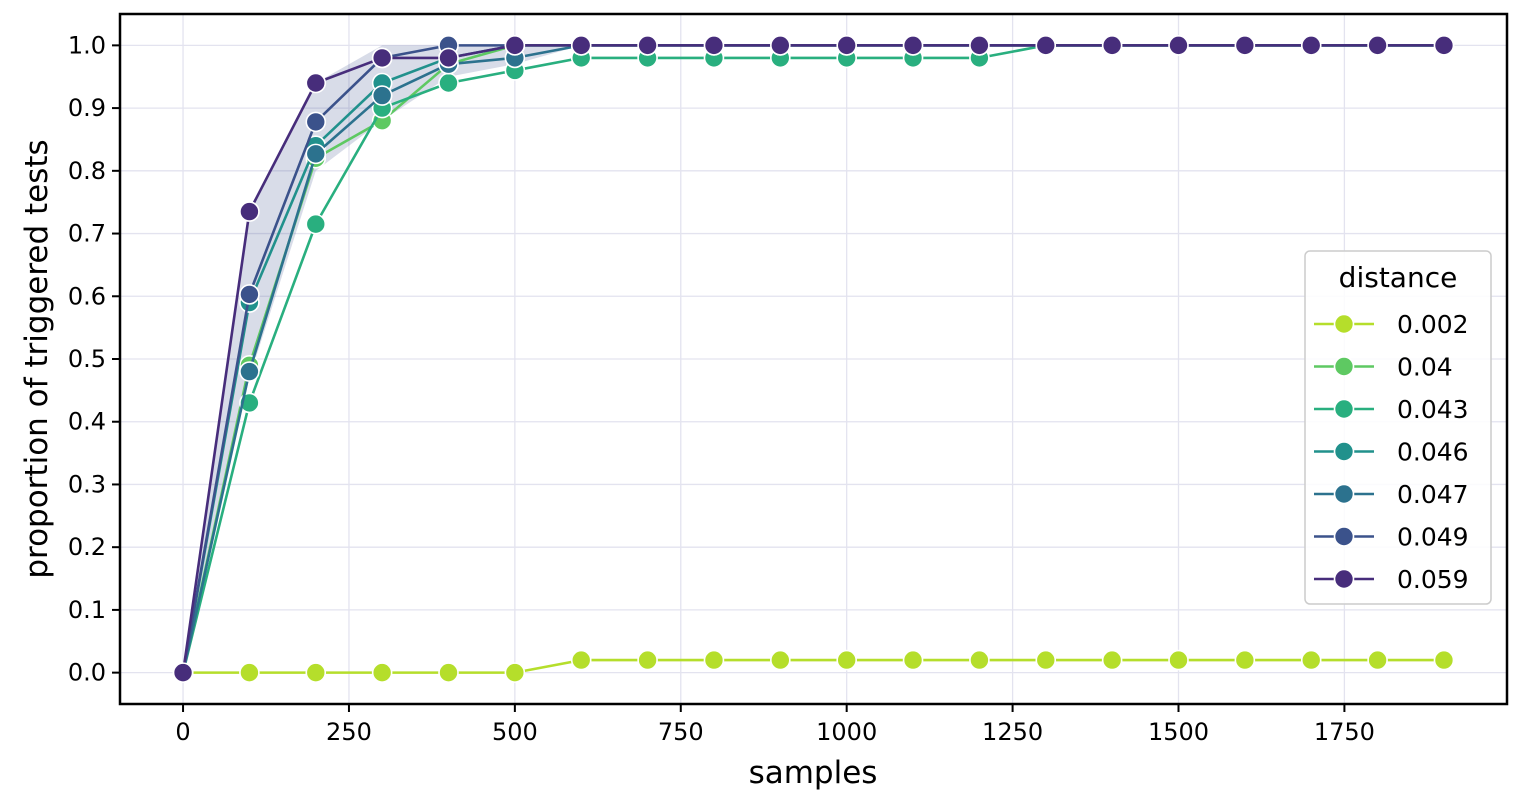 The height and width of the screenshot is (806, 1522). Describe the element at coordinates (382, 672) in the screenshot. I see `data-point-0.002-300` at that location.